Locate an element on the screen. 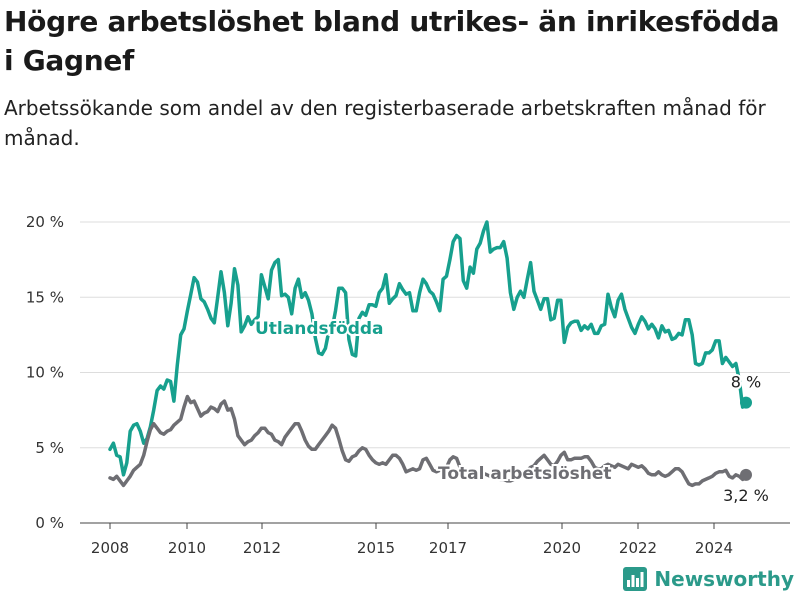 This screenshot has width=800, height=600. series-label: Total arbetslöshet is located at coordinates (525, 474).